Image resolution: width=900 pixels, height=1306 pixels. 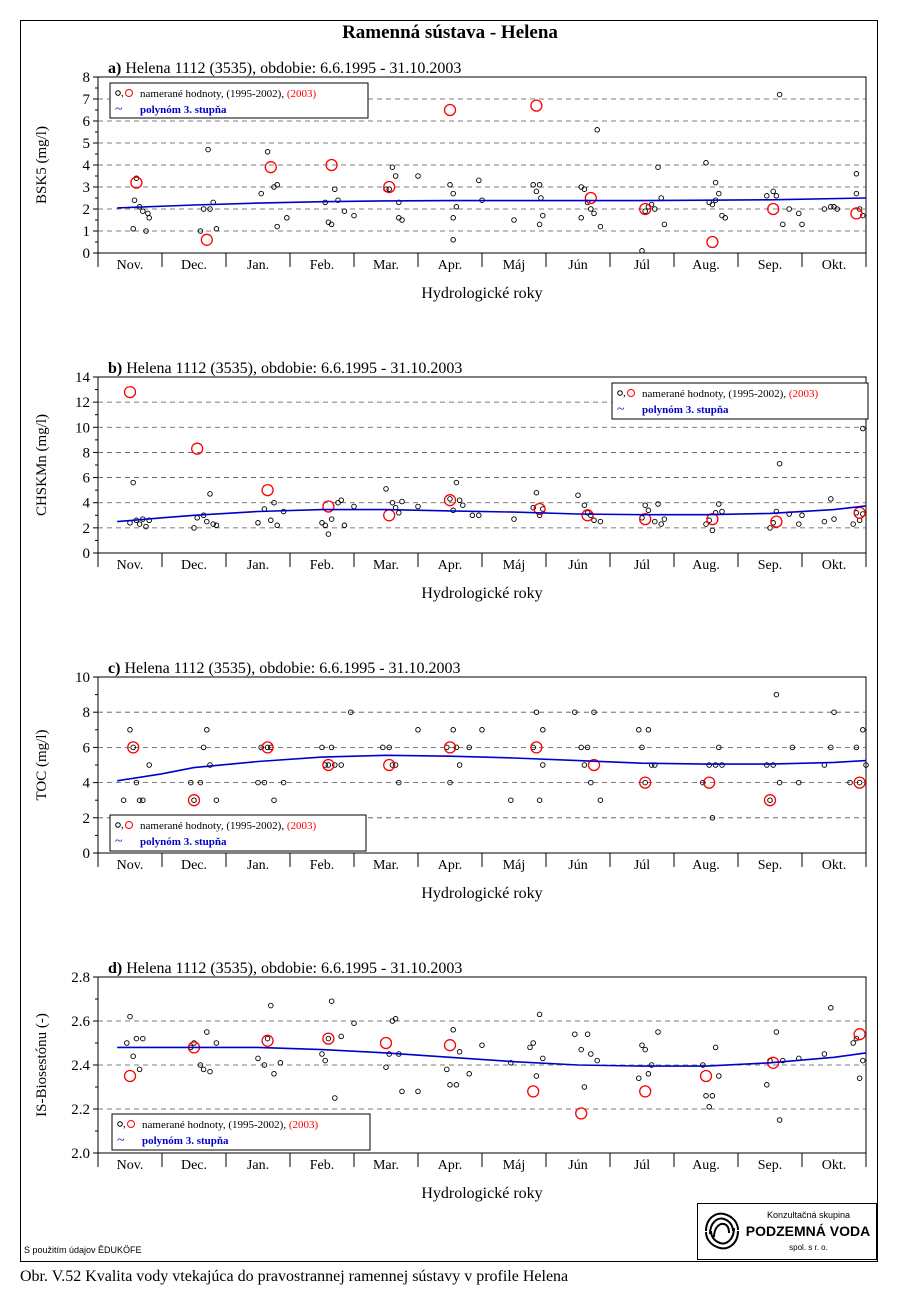 What do you see at coordinates (87, 210) in the screenshot?
I see `y-tick-label: 2` at bounding box center [87, 210].